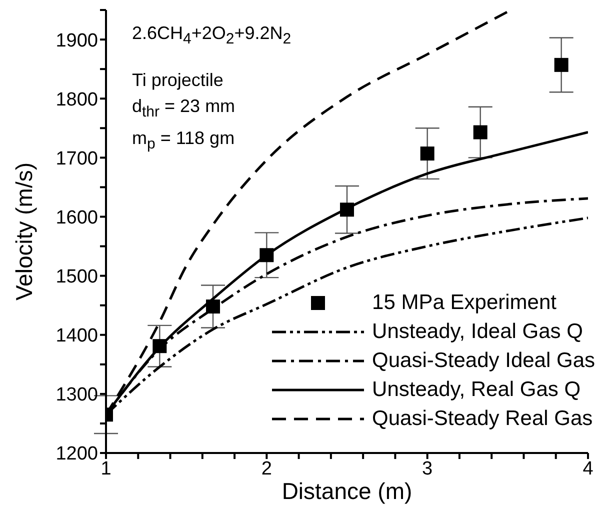 The width and height of the screenshot is (603, 517). What do you see at coordinates (212, 36) in the screenshot?
I see `annotation: 2.6CH$_{4}$+2O$_{2}$+9.2N$_{2}$` at bounding box center [212, 36].